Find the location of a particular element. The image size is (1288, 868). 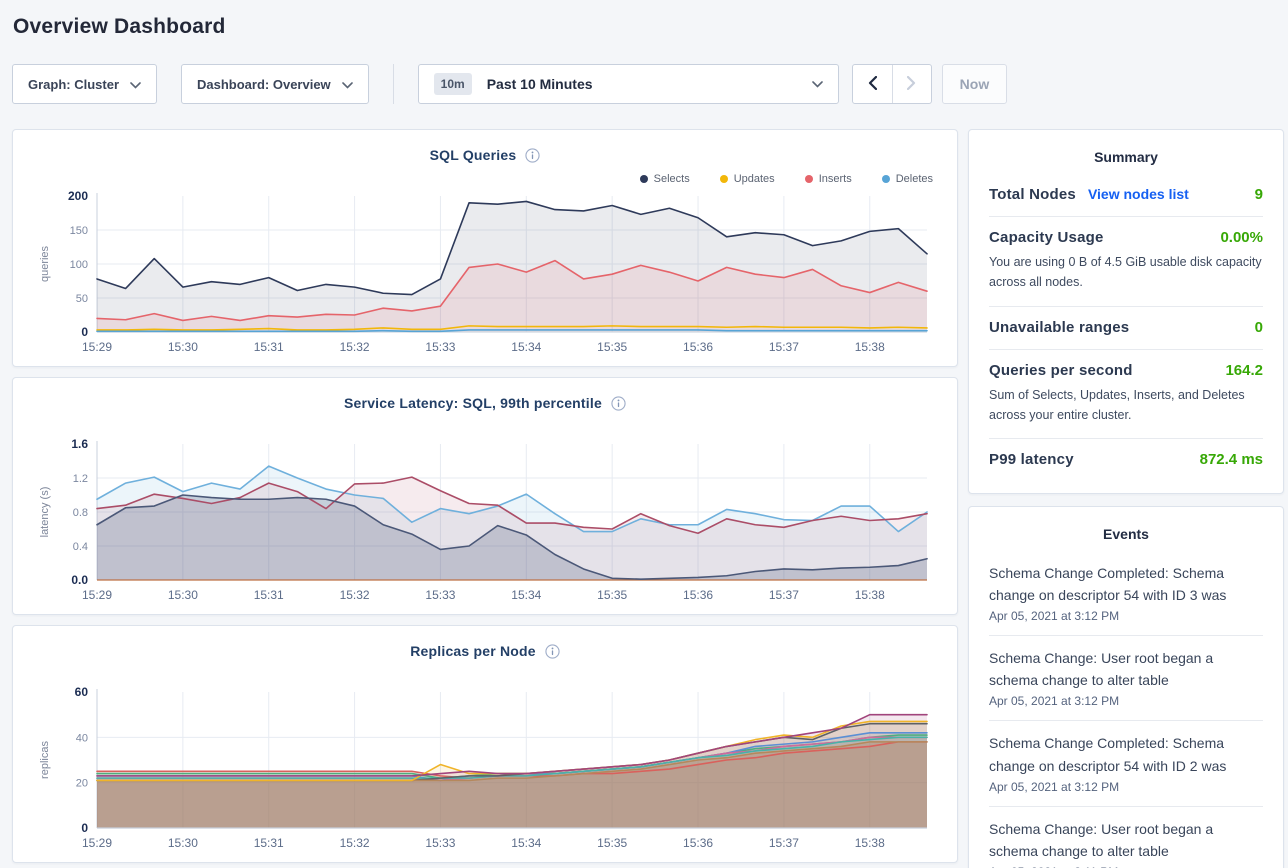

svg-text: 0.4 is located at coordinates (80, 547).